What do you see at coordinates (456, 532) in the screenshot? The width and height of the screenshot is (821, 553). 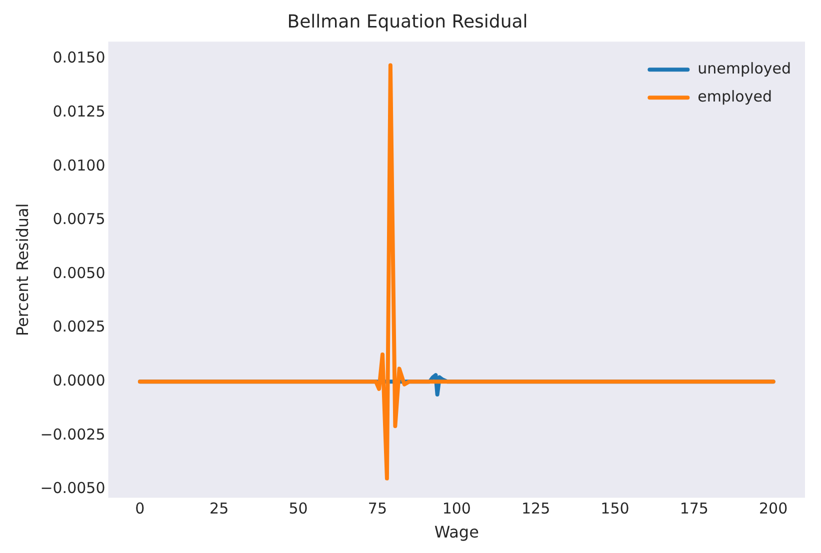 I see `x-axis-title: Wage` at bounding box center [456, 532].